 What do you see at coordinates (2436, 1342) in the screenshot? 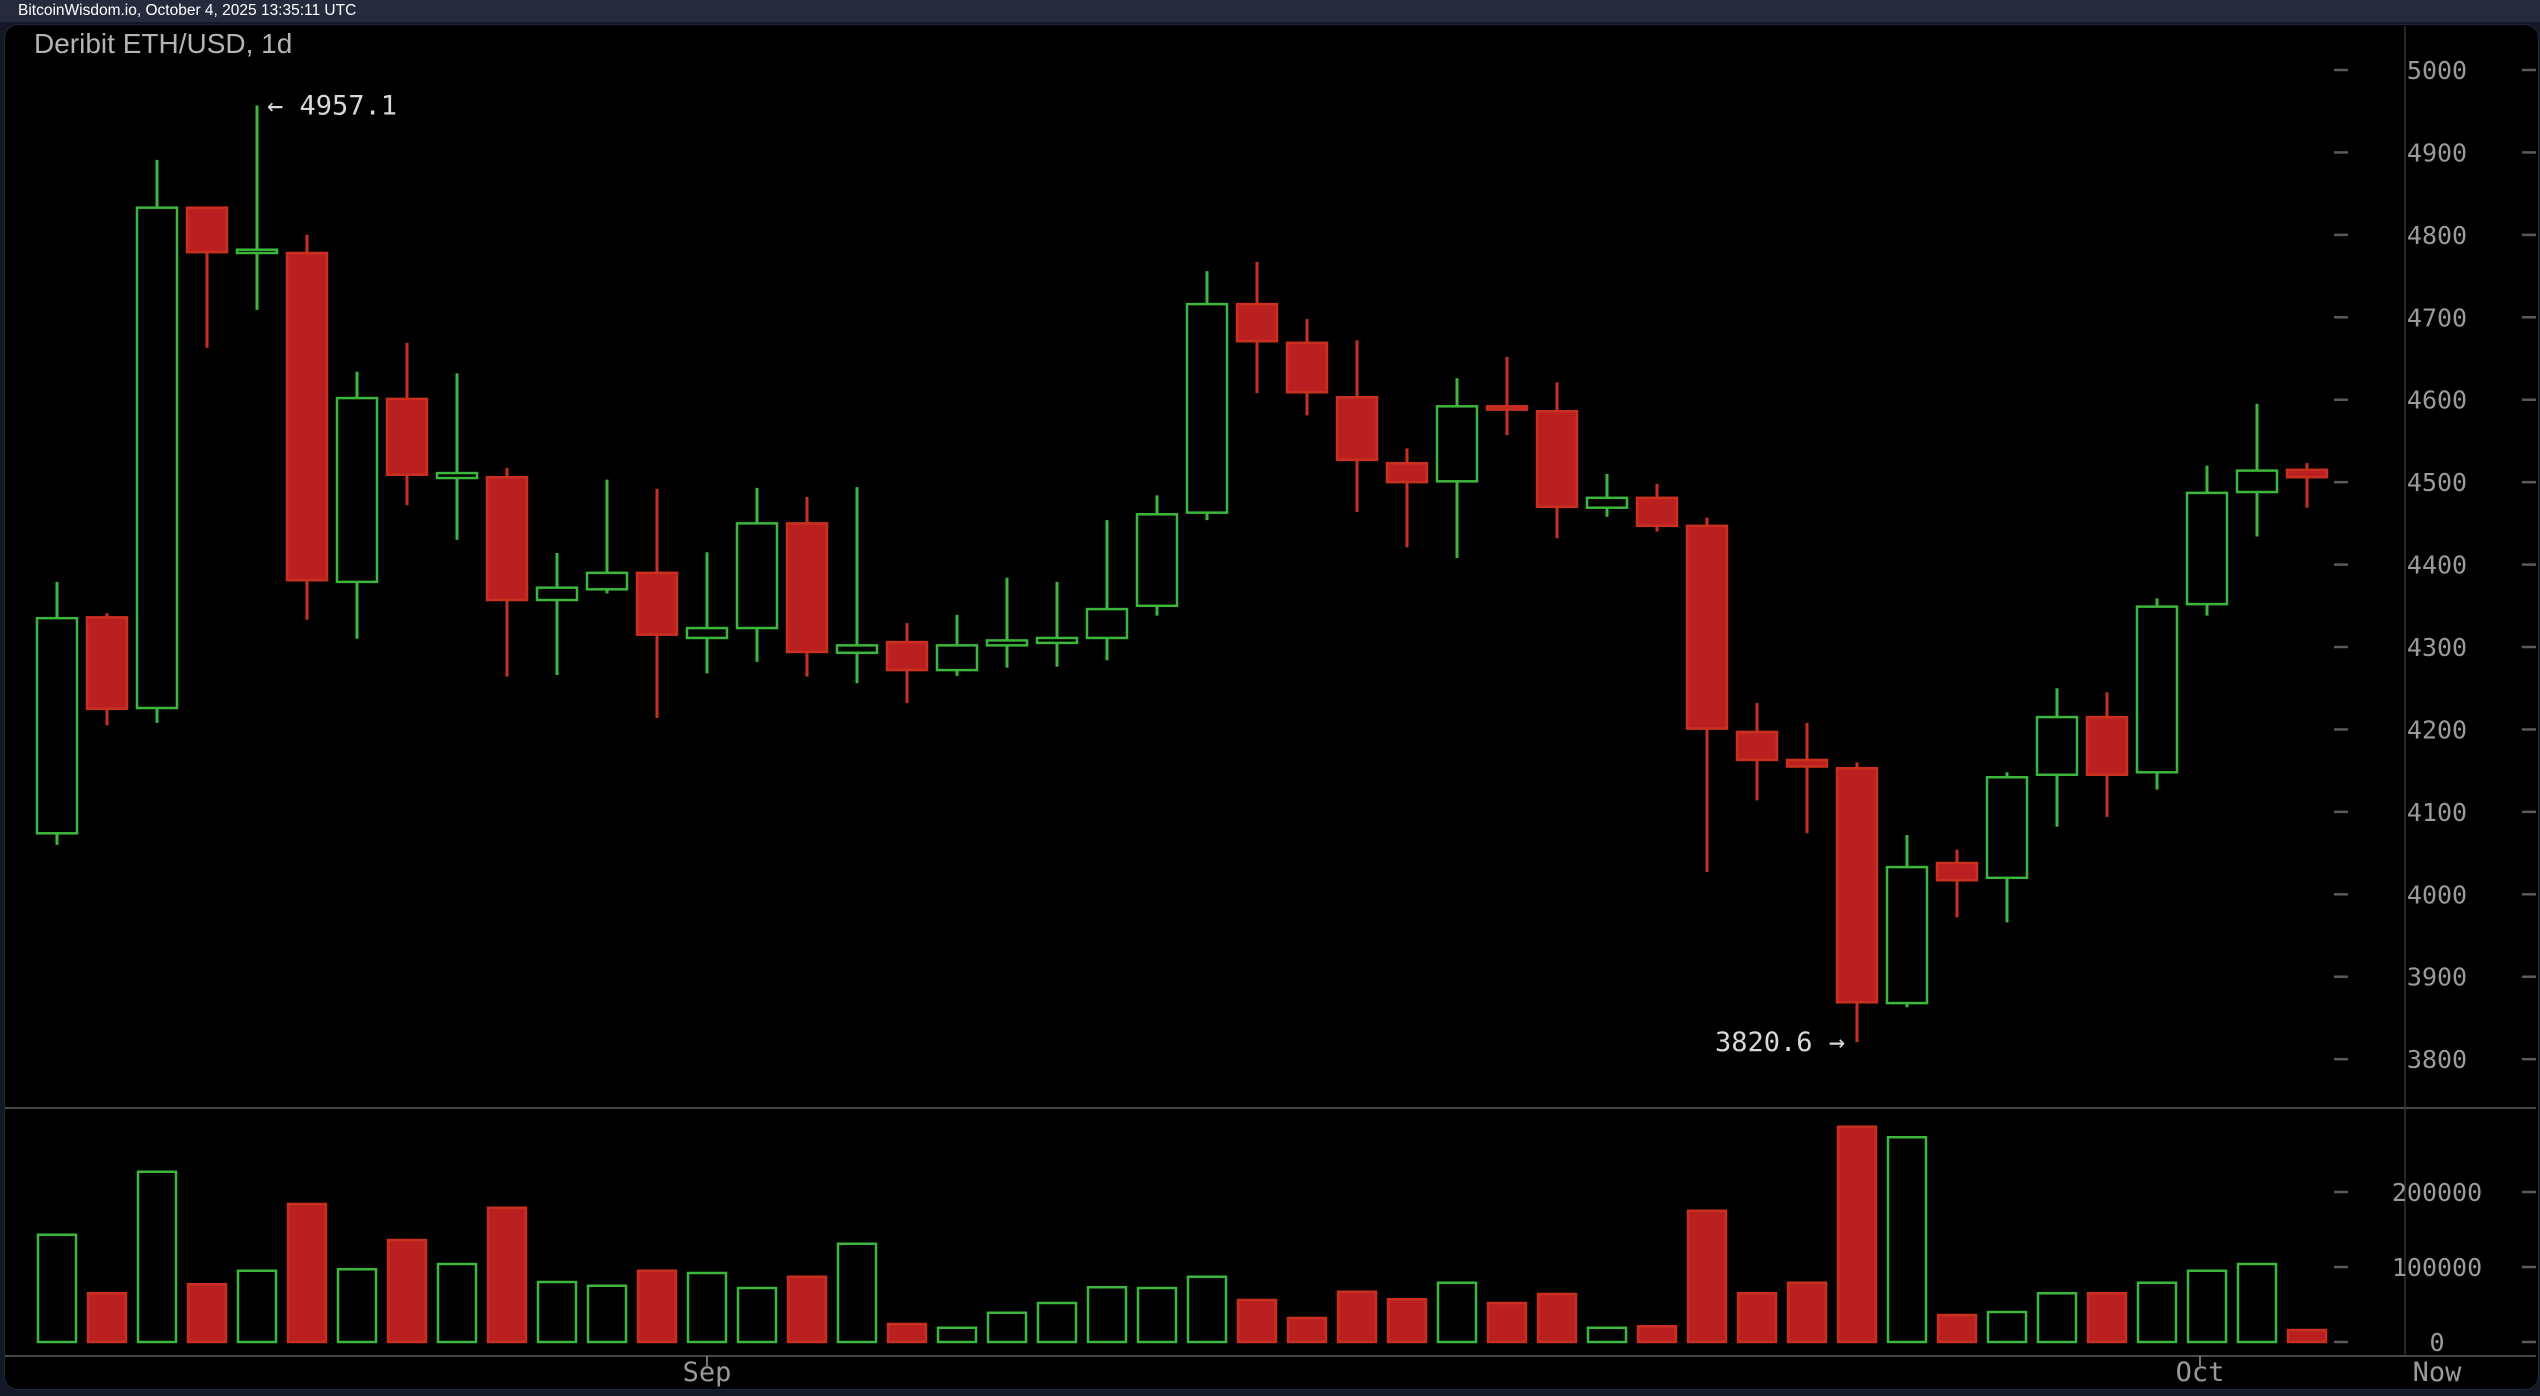
I see `volume-axis-label: 0` at bounding box center [2436, 1342].